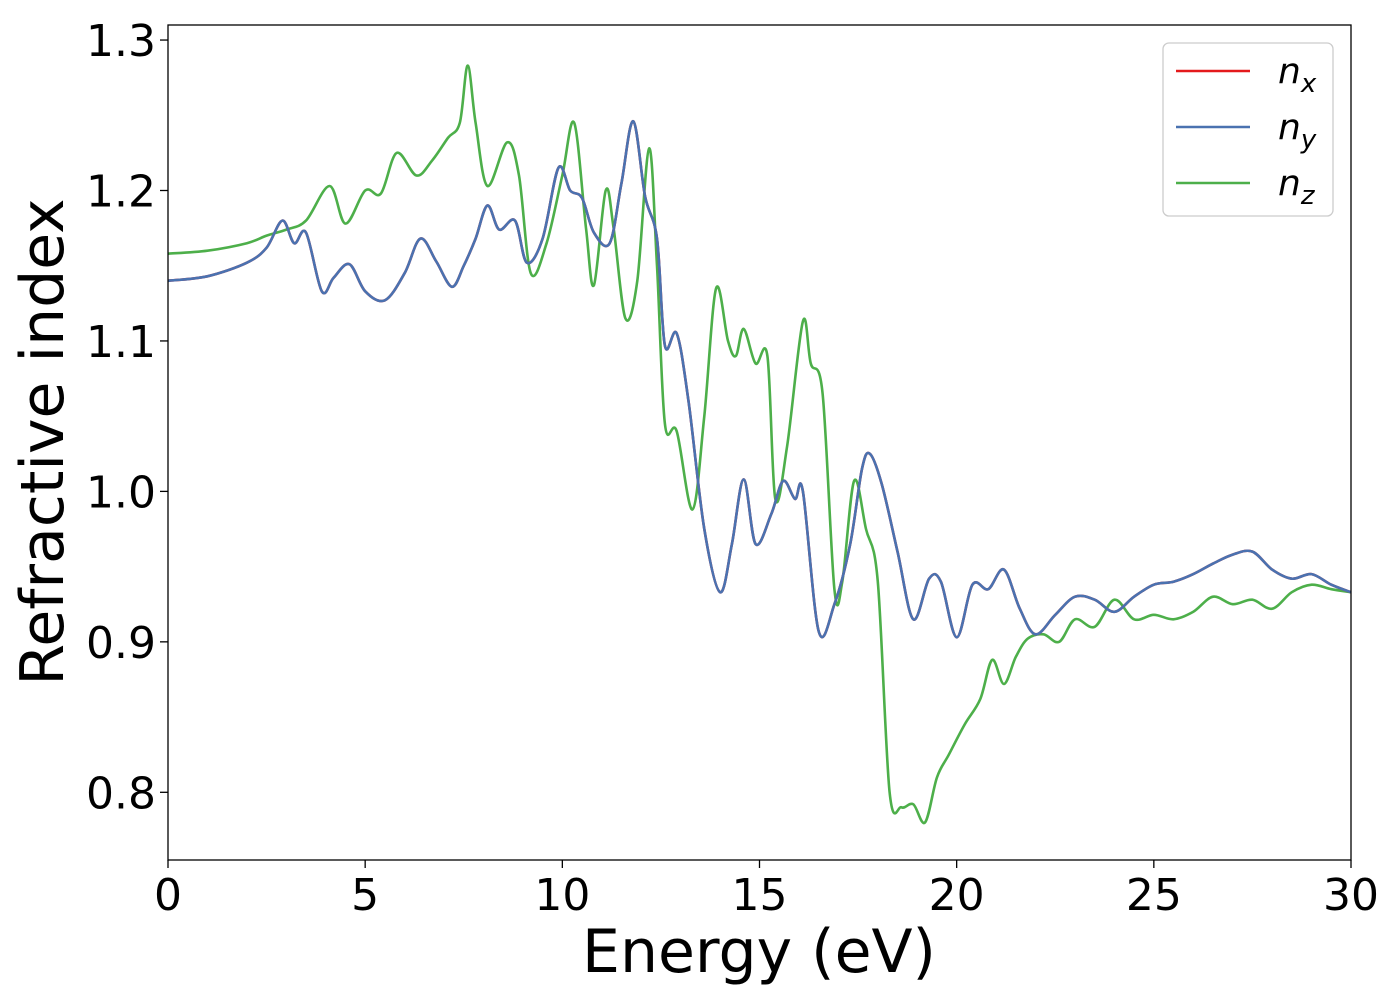  What do you see at coordinates (759, 952) in the screenshot?
I see `x-axis-label: Energy (eV)` at bounding box center [759, 952].